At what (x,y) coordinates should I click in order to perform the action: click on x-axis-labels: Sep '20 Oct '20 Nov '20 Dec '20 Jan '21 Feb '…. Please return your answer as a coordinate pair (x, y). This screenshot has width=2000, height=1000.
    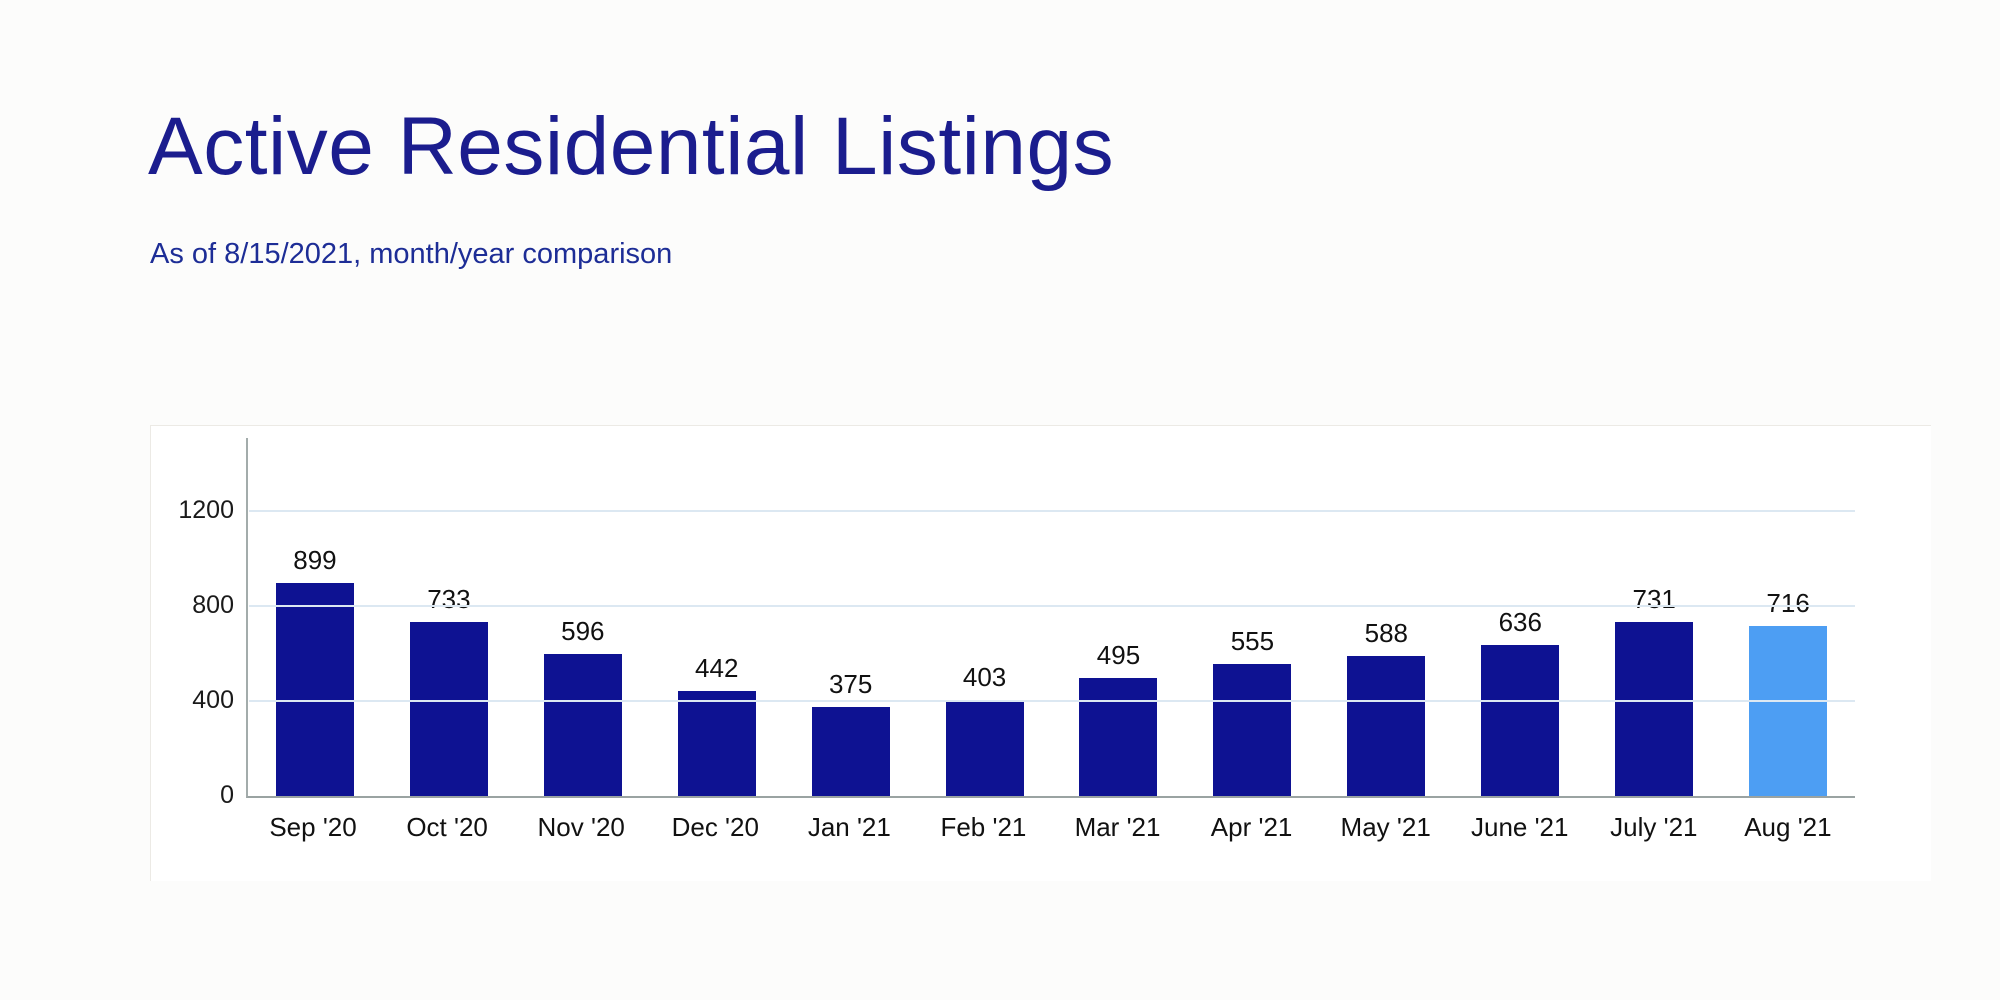
    Looking at the image, I should click on (1050, 827).